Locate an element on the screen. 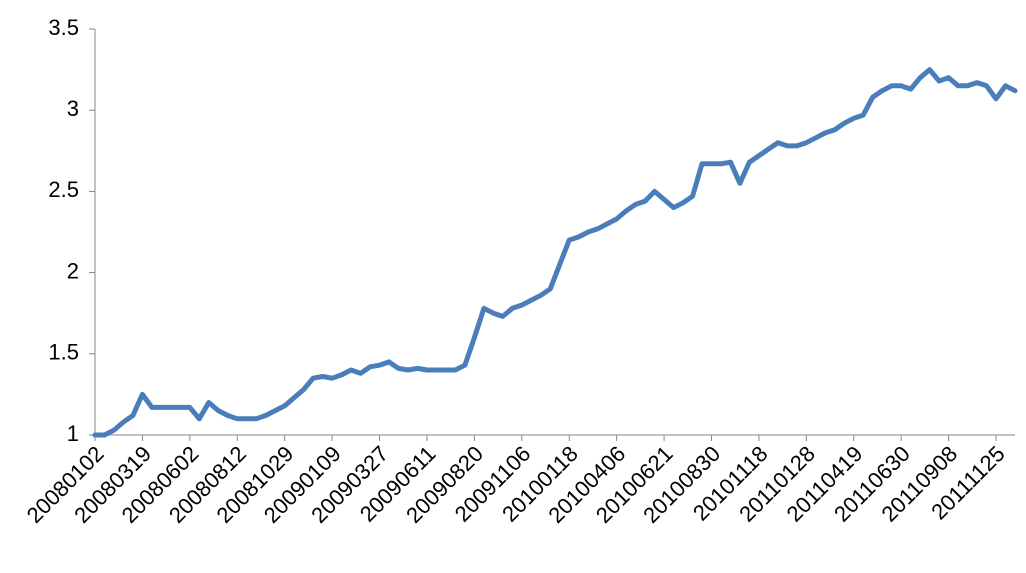 The width and height of the screenshot is (1026, 573). y-tick-label: 3.5 is located at coordinates (63, 27).